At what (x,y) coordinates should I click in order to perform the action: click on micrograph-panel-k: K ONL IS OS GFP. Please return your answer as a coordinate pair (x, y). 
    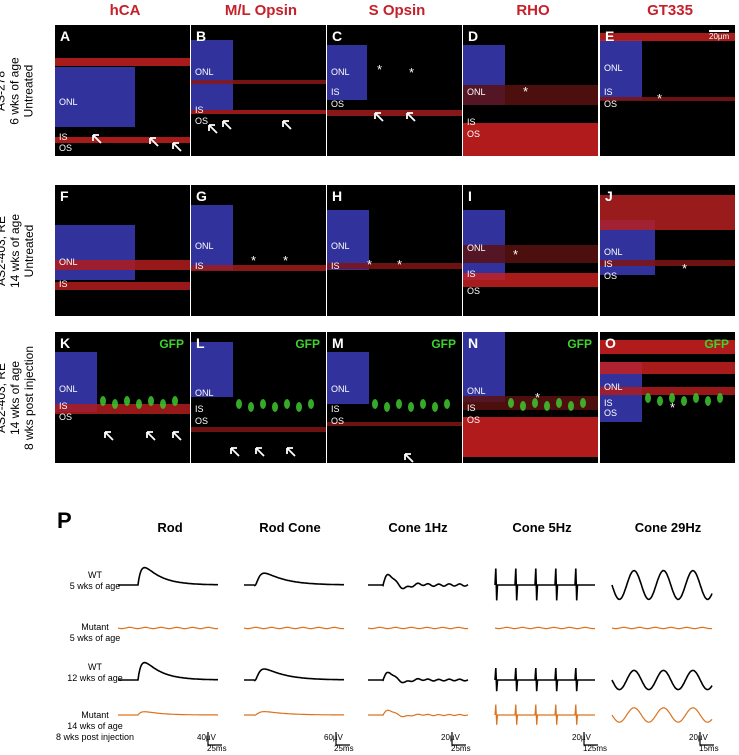
    Looking at the image, I should click on (122, 397).